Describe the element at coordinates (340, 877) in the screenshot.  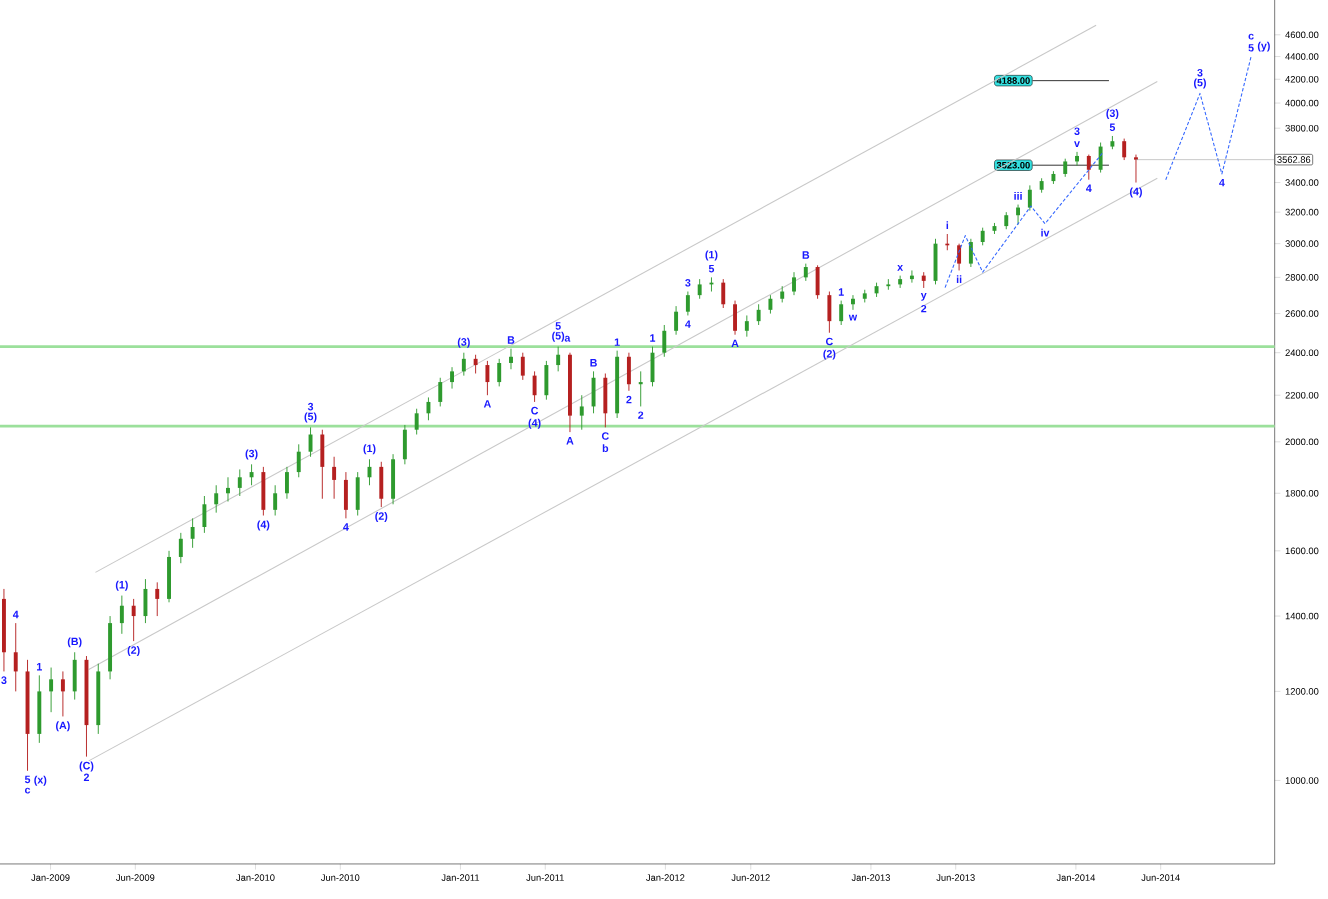
I see `x-tick-label: Jun-2010` at that location.